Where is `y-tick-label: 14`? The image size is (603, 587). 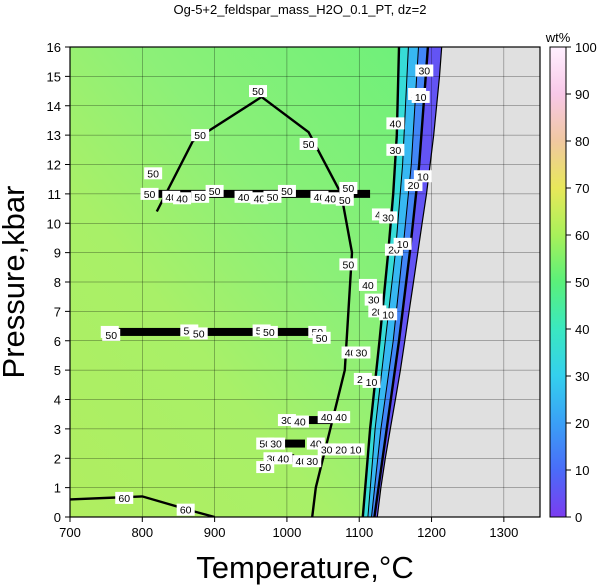 y-tick-label: 14 is located at coordinates (54, 106).